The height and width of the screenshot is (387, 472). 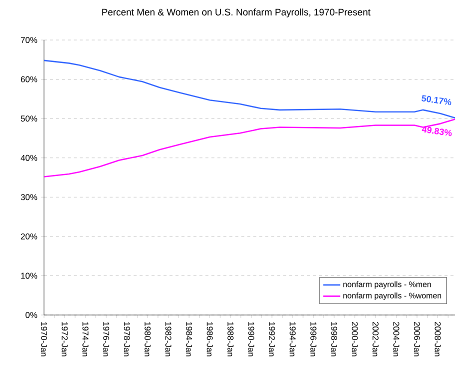 I want to click on x-tick-label: 1998-Jan, so click(x=334, y=339).